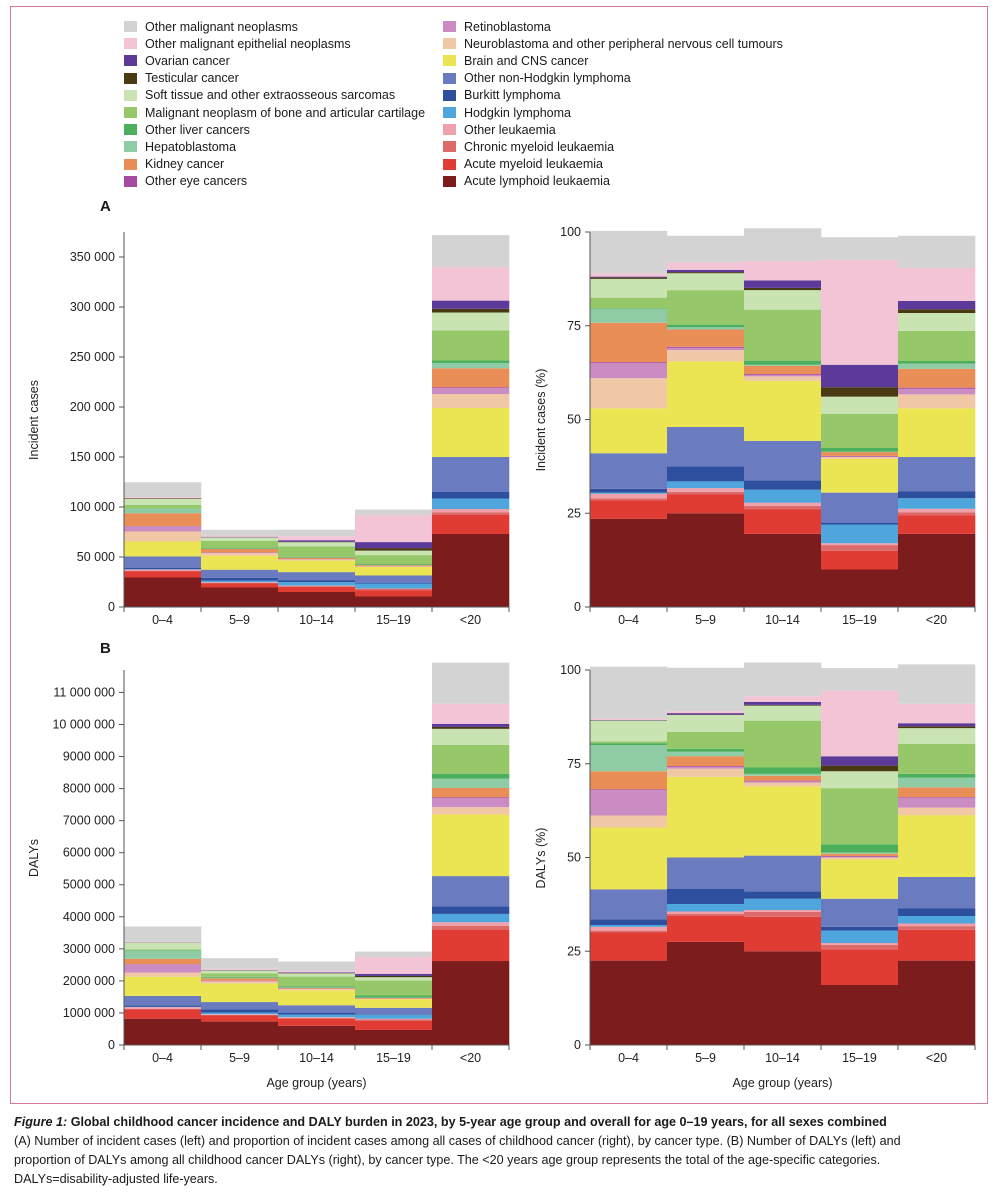 Image resolution: width=1000 pixels, height=1196 pixels. I want to click on y-axis-label: Incident cases, so click(34, 420).